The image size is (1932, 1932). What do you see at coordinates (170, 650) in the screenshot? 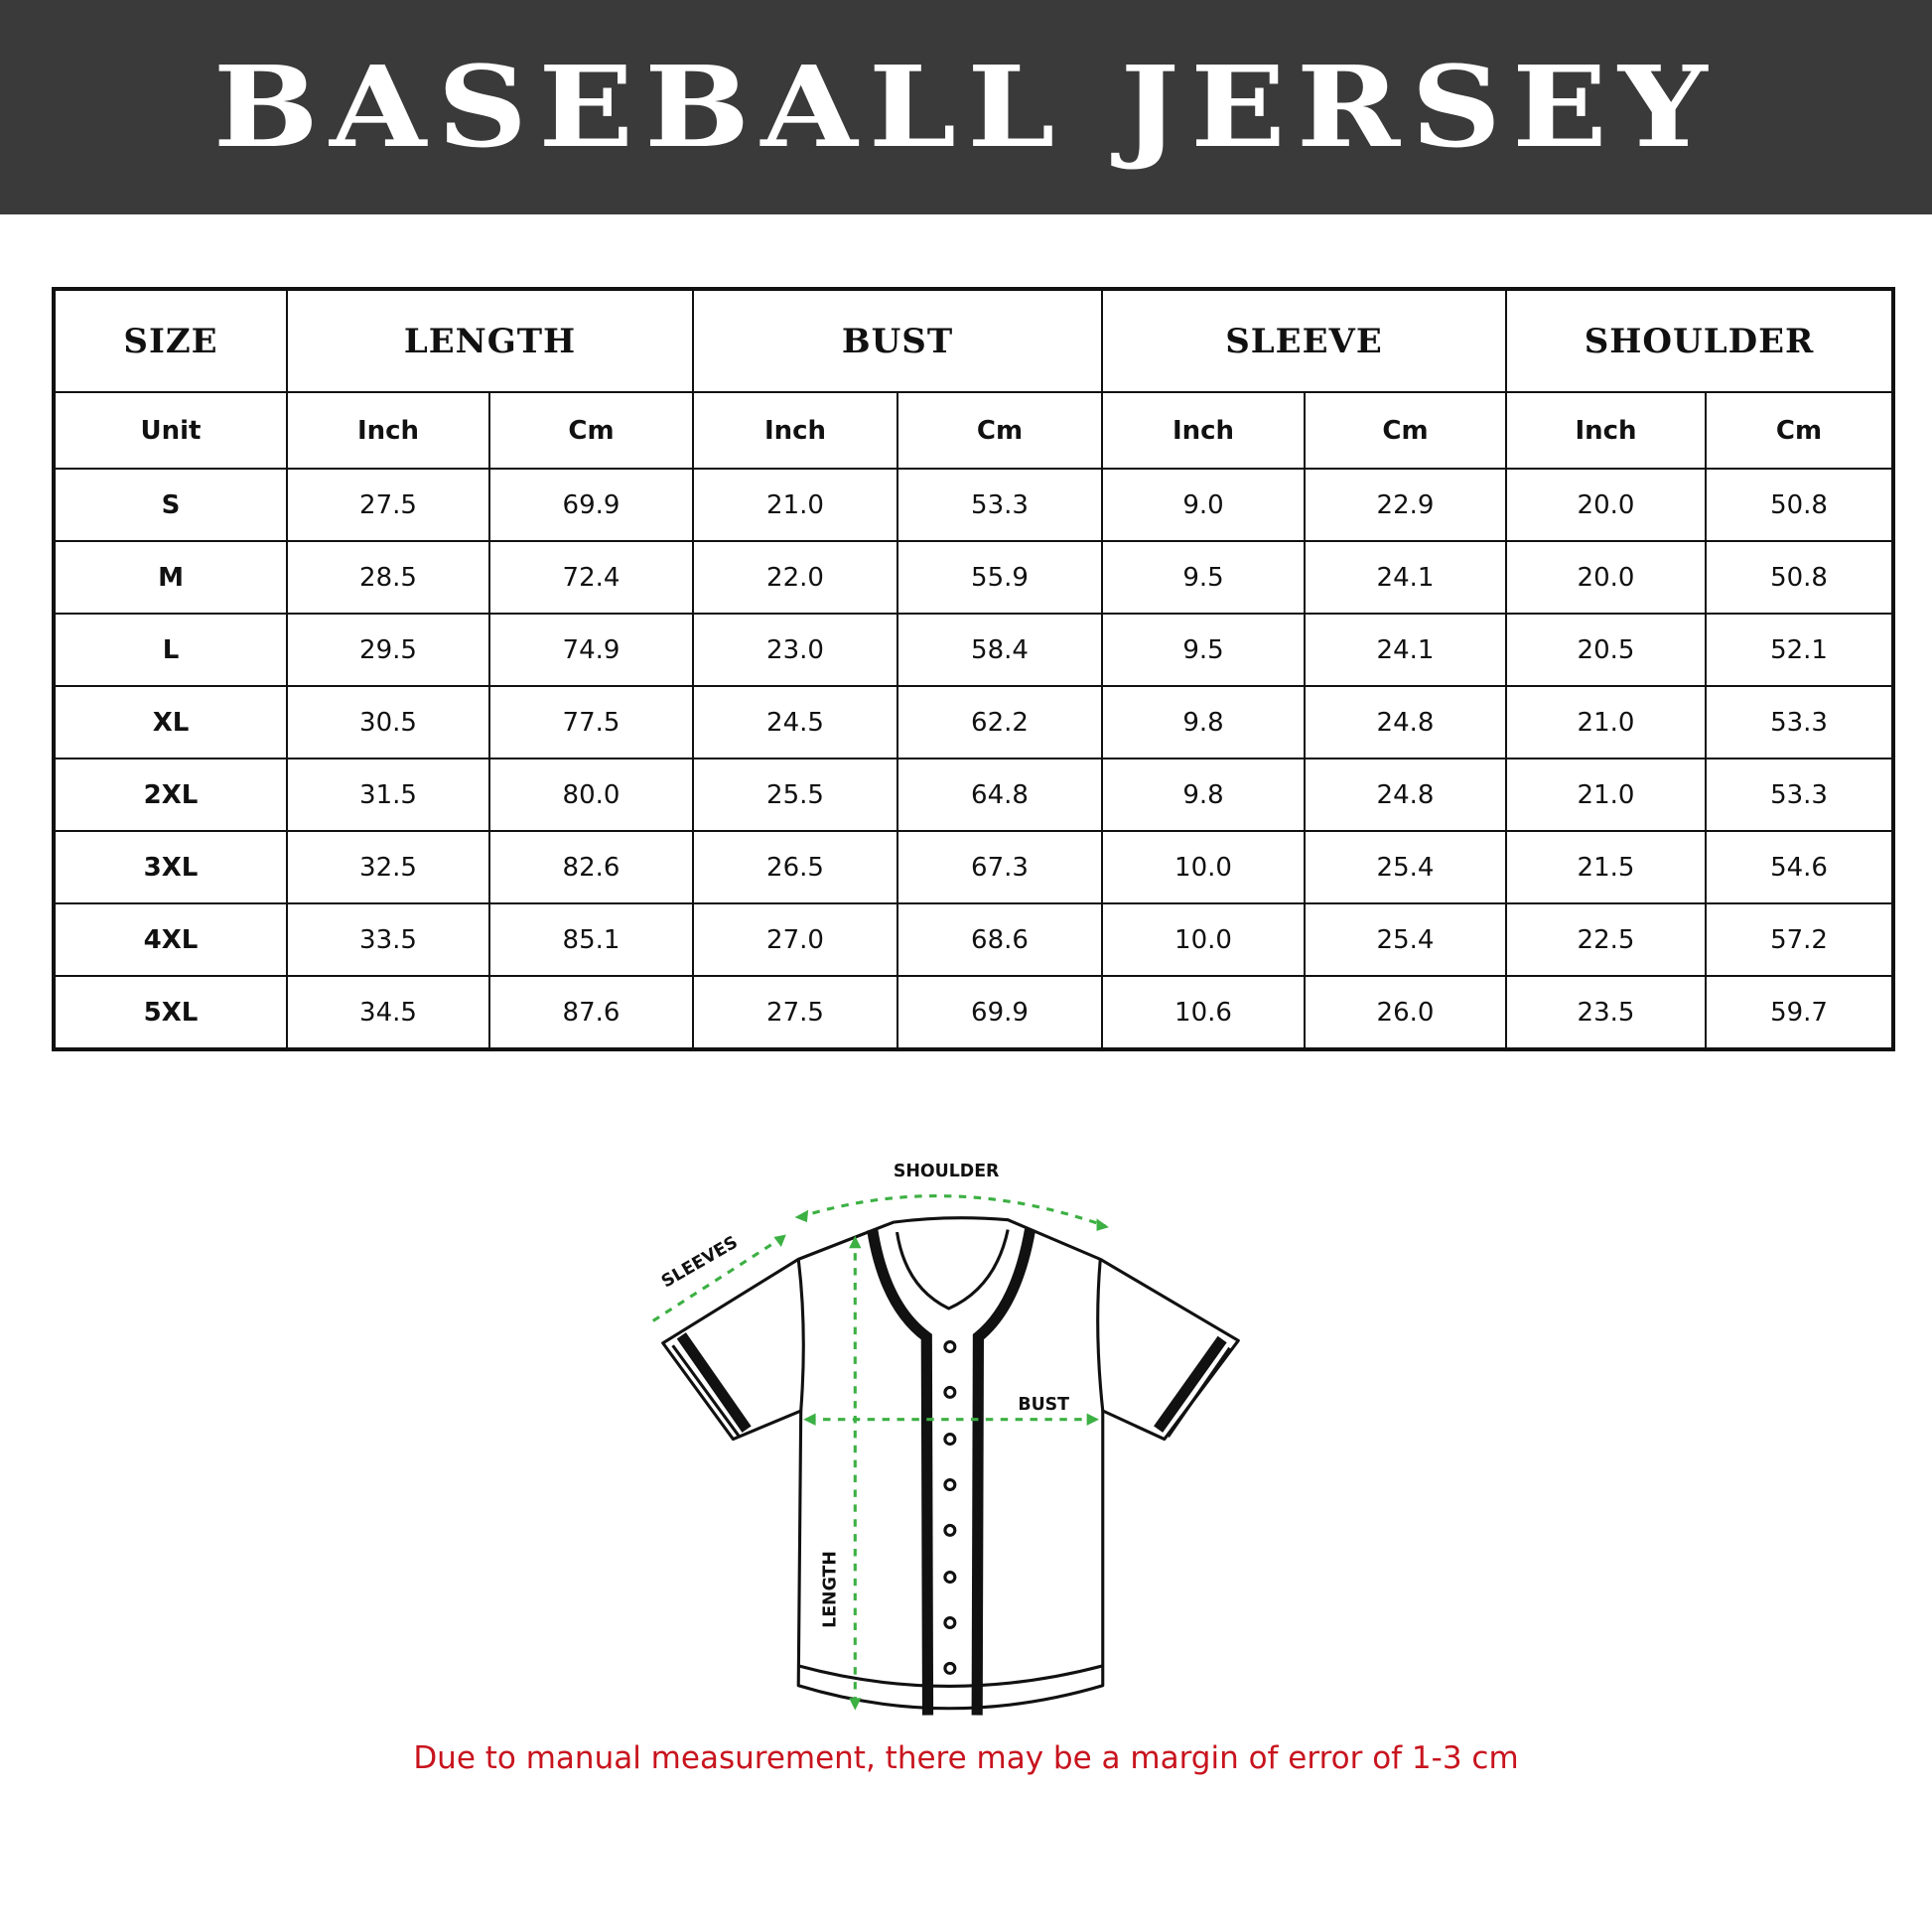
I see `size-cell: L` at bounding box center [170, 650].